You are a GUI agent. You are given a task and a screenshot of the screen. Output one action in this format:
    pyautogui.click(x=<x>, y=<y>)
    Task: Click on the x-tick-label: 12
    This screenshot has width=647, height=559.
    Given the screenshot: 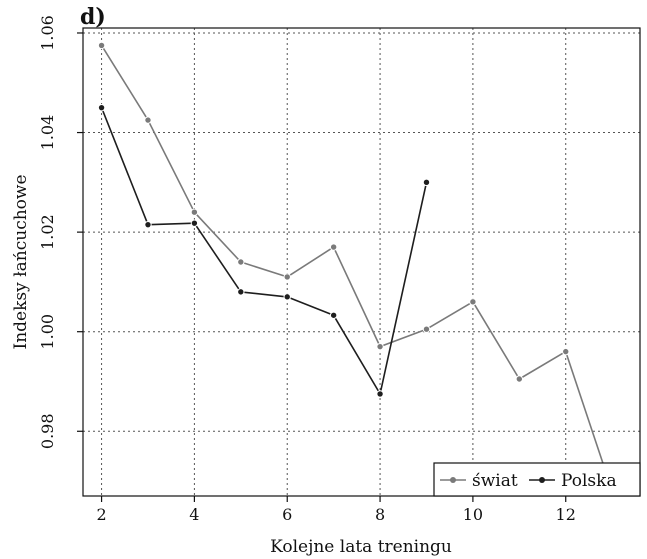 What is the action you would take?
    pyautogui.click(x=566, y=514)
    